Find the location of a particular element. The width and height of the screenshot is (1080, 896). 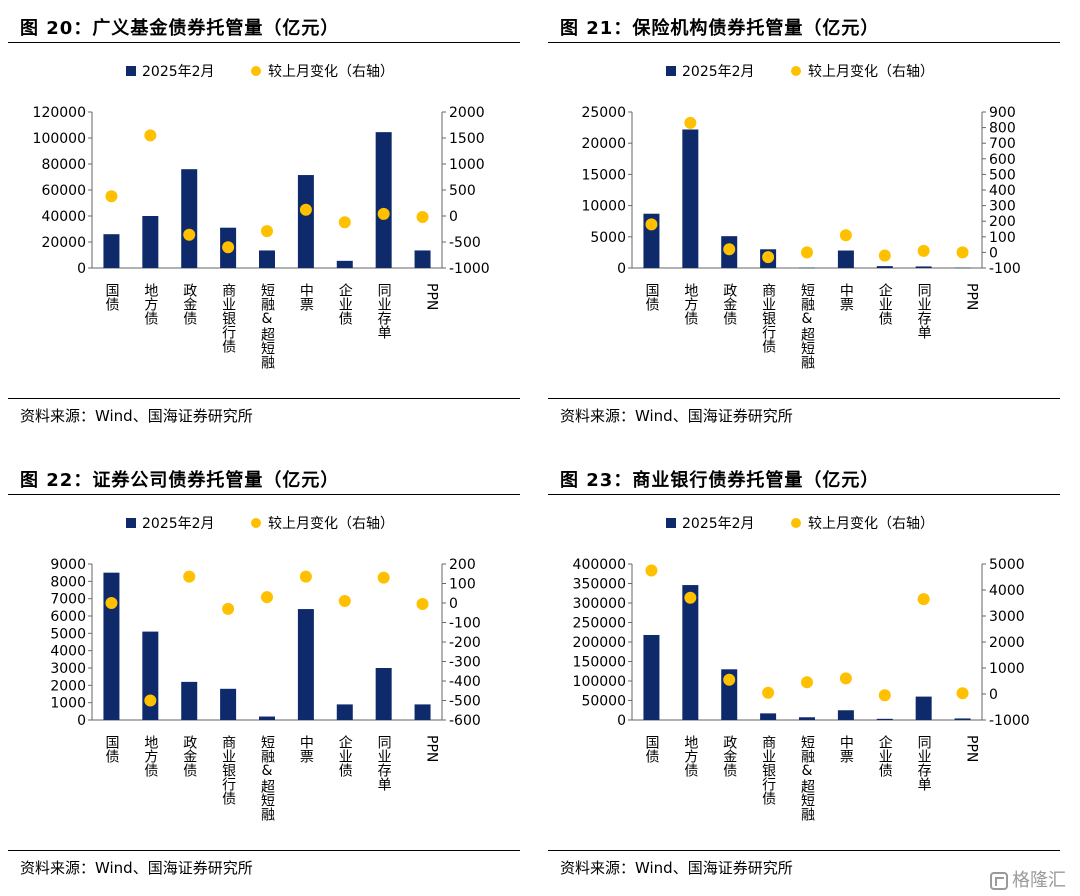

y-tick-label-left: 1000 is located at coordinates (68, 704).